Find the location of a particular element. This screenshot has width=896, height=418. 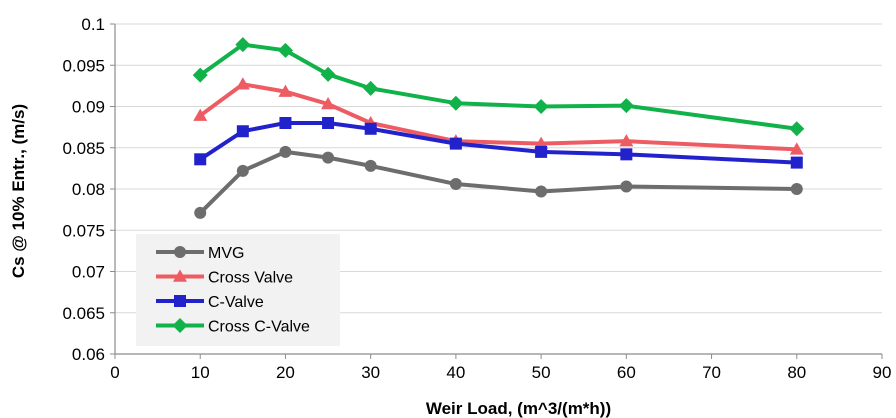

series-mvg is located at coordinates (498, 182).